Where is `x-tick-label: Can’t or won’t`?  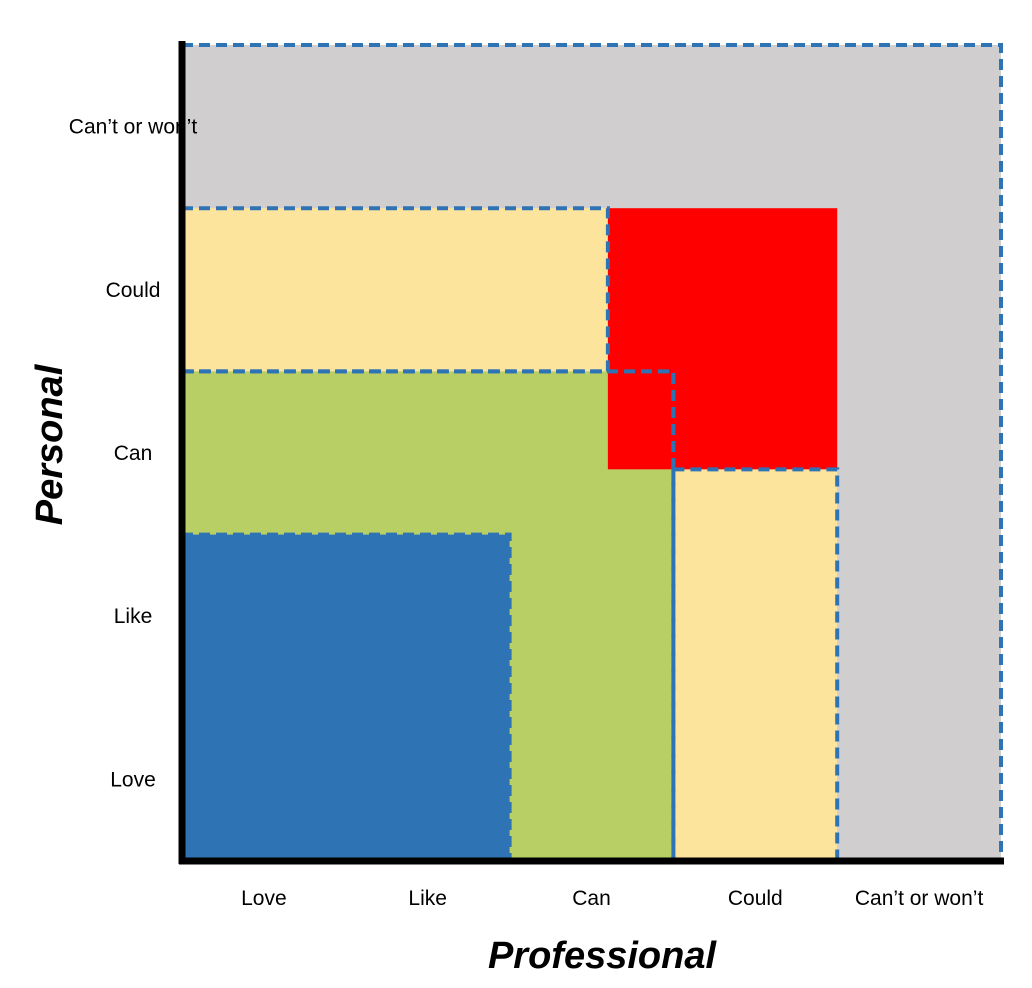 x-tick-label: Can’t or won’t is located at coordinates (919, 898).